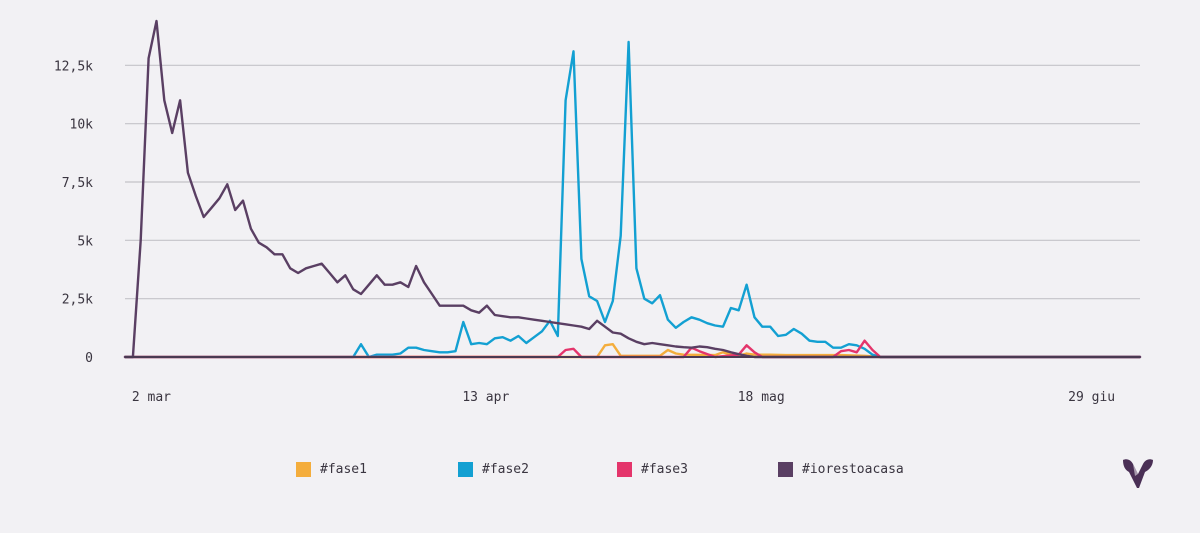 Image resolution: width=1200 pixels, height=533 pixels. Describe the element at coordinates (89, 358) in the screenshot. I see `y-tick-label: 0` at that location.